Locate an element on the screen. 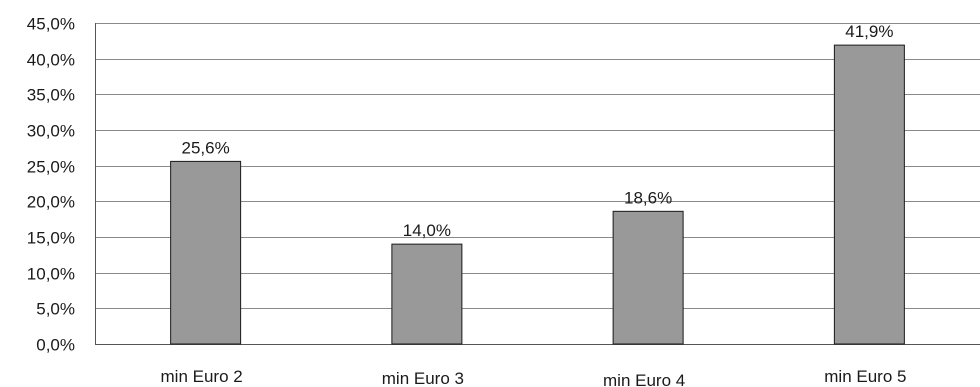  y-tick-label: 40,0% is located at coordinates (51, 60).